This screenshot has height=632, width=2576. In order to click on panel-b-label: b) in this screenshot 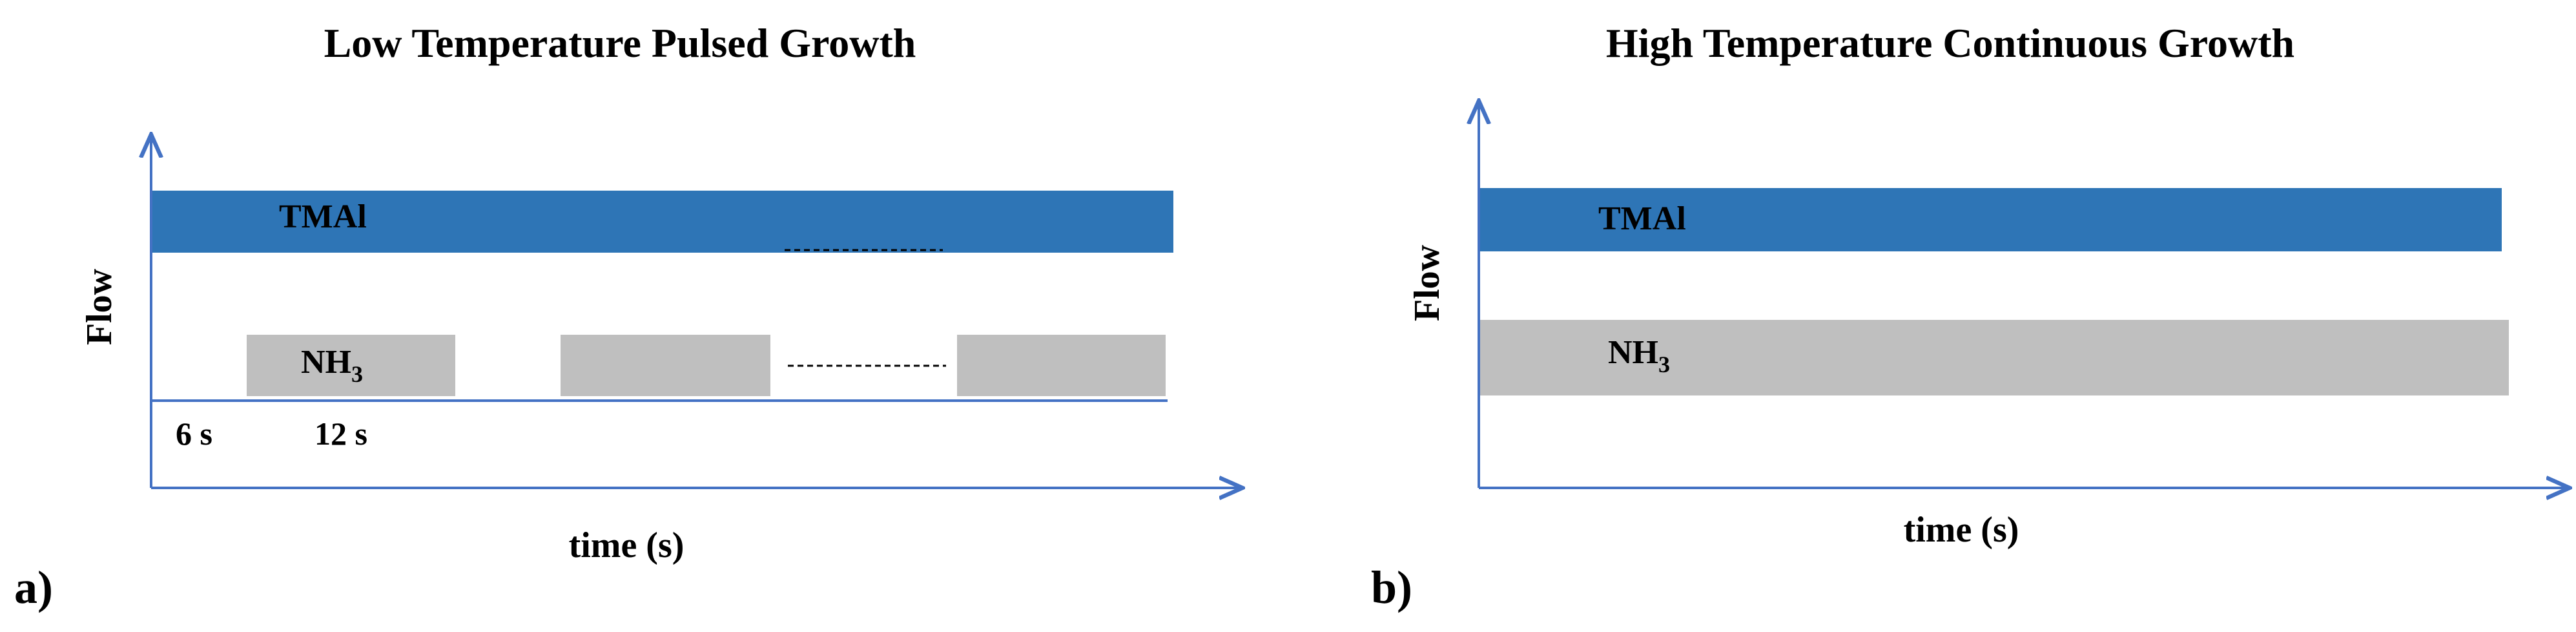, I will do `click(1391, 587)`.